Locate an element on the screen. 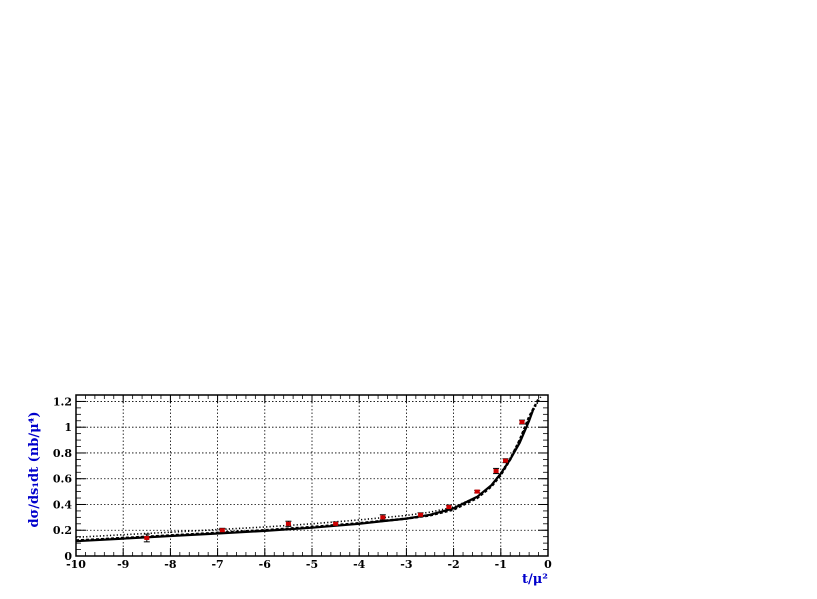 This screenshot has width=817, height=599. curve-solid is located at coordinates (305, 475).